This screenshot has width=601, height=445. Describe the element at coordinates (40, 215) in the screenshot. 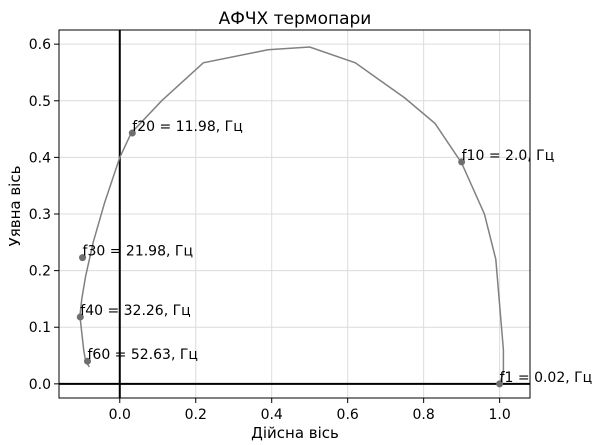

I see `y-tick-label: 0.3` at that location.